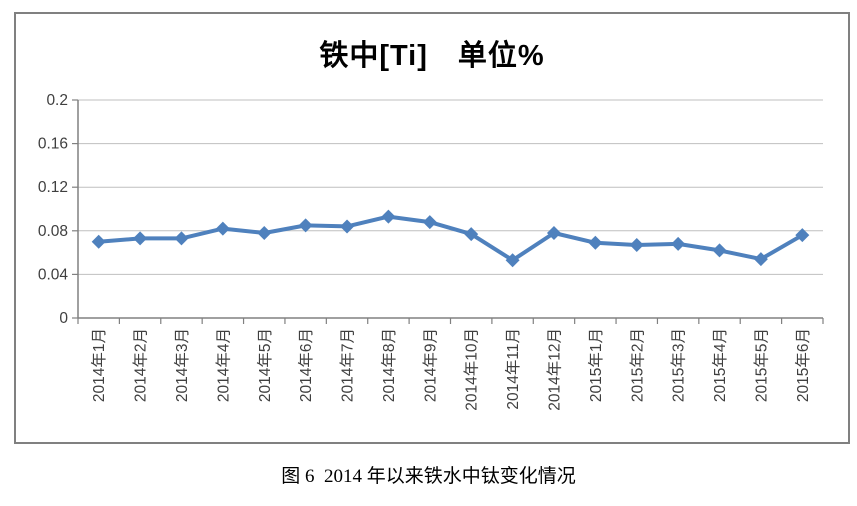 This screenshot has width=857, height=506. What do you see at coordinates (596, 365) in the screenshot?
I see `x-tick-label: 2015年1月` at bounding box center [596, 365].